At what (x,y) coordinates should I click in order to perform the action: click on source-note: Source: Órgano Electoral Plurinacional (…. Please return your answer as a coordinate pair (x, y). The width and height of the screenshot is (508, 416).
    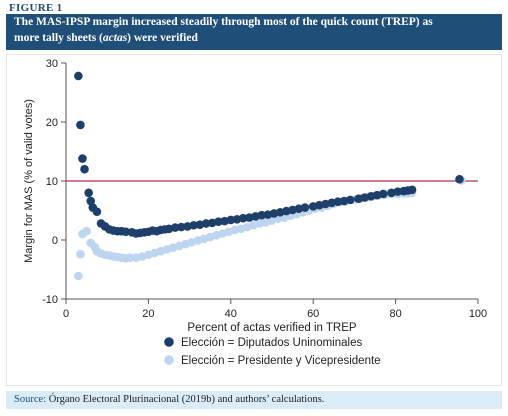
    Looking at the image, I should click on (169, 399).